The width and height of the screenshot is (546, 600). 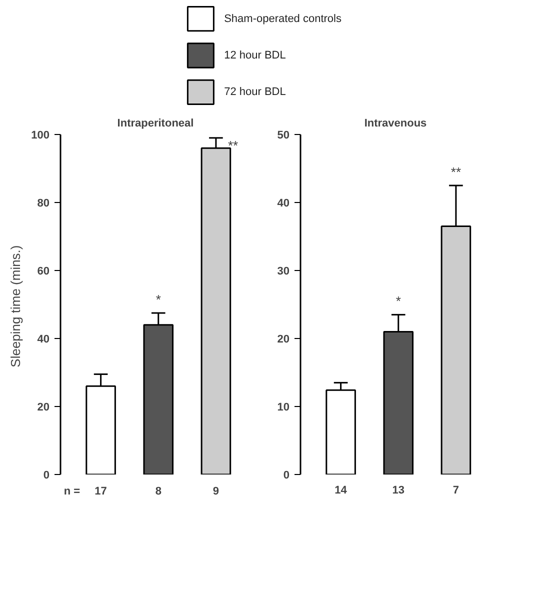 I want to click on legend-label: Sham-operated controls, so click(x=283, y=18).